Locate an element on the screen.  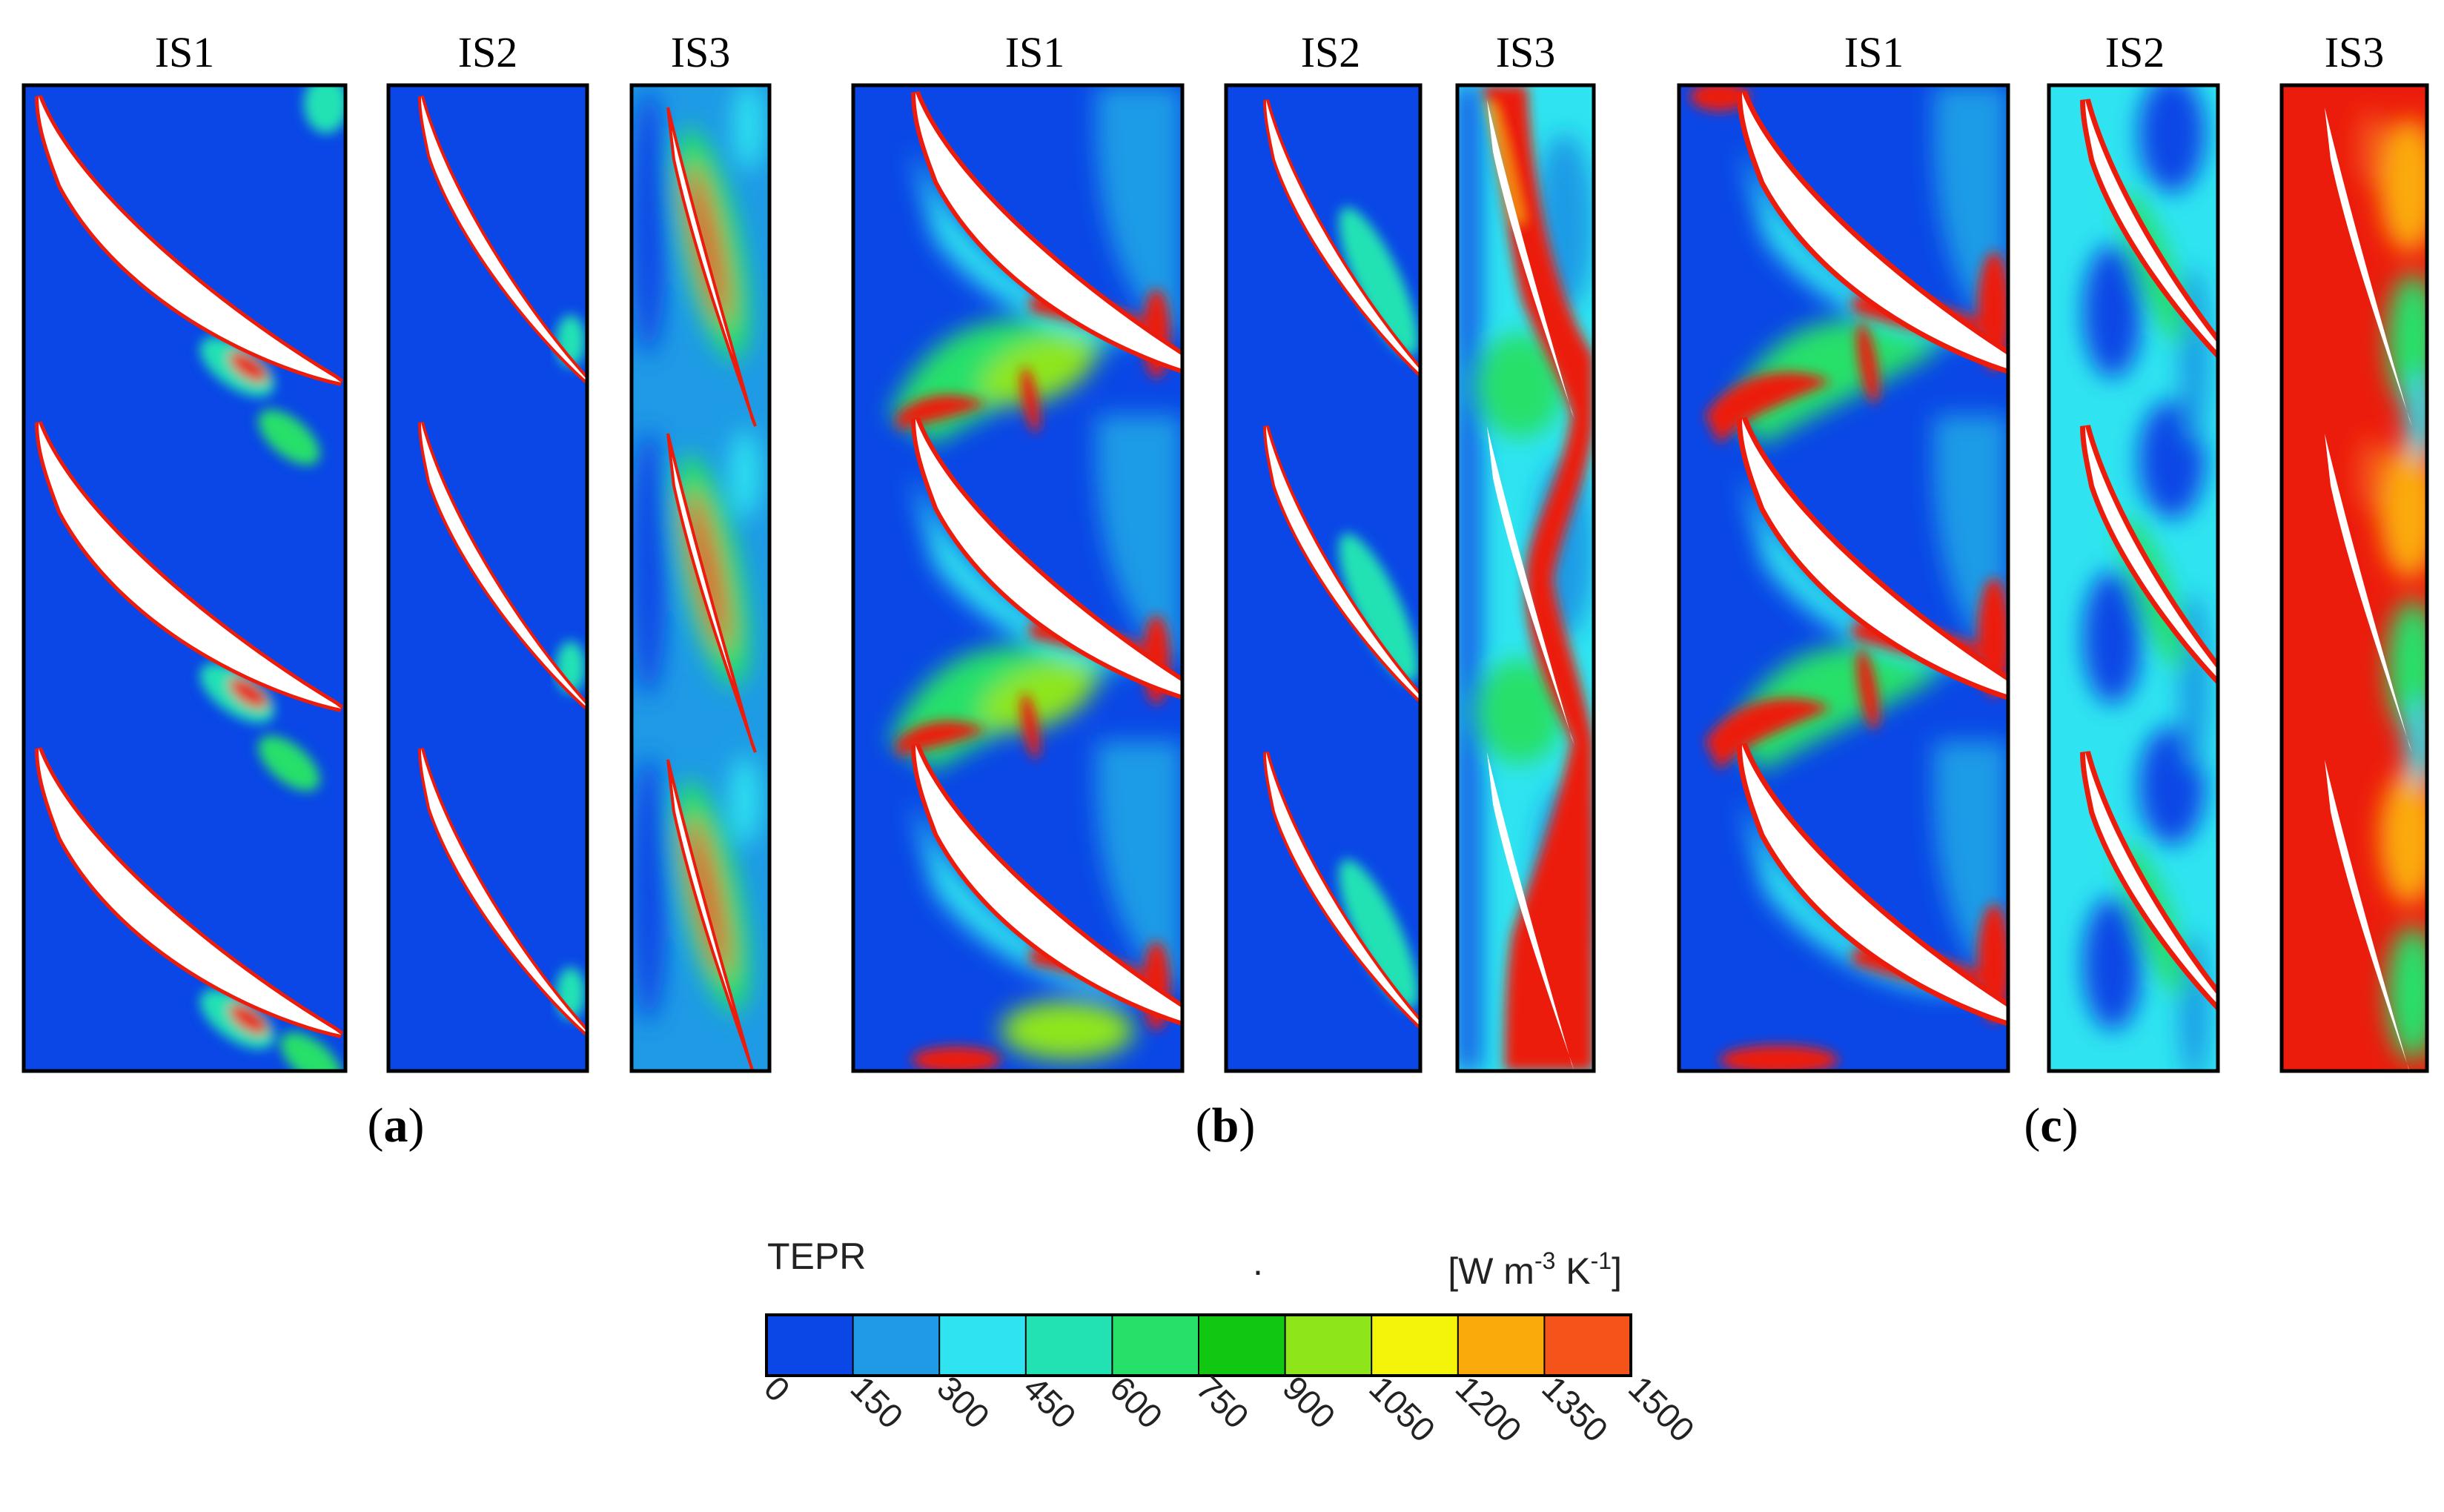
stage-title-a-is1: IS1 is located at coordinates (185, 52).